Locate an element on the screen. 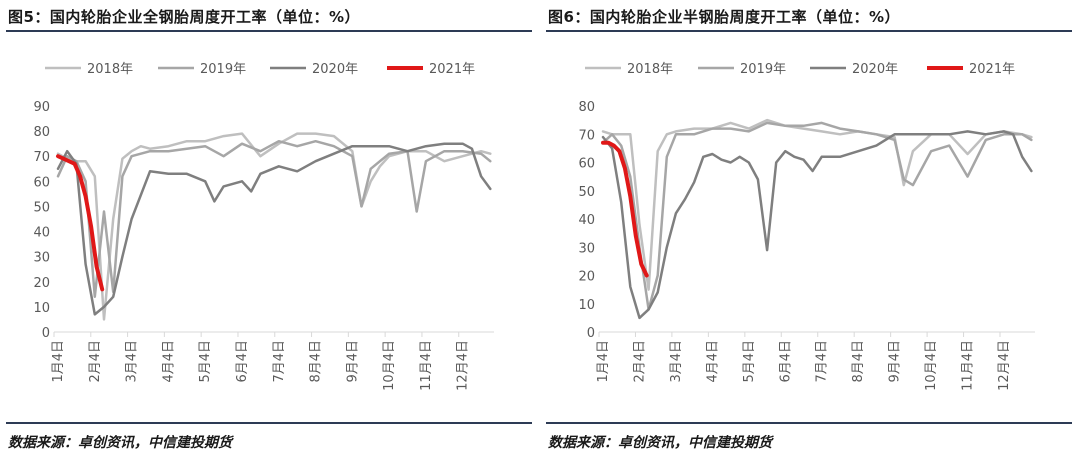 Image resolution: width=1080 pixels, height=458 pixels. y-axis: 0 10 20 30 40 50 60 70 80 90 is located at coordinates (41, 220).